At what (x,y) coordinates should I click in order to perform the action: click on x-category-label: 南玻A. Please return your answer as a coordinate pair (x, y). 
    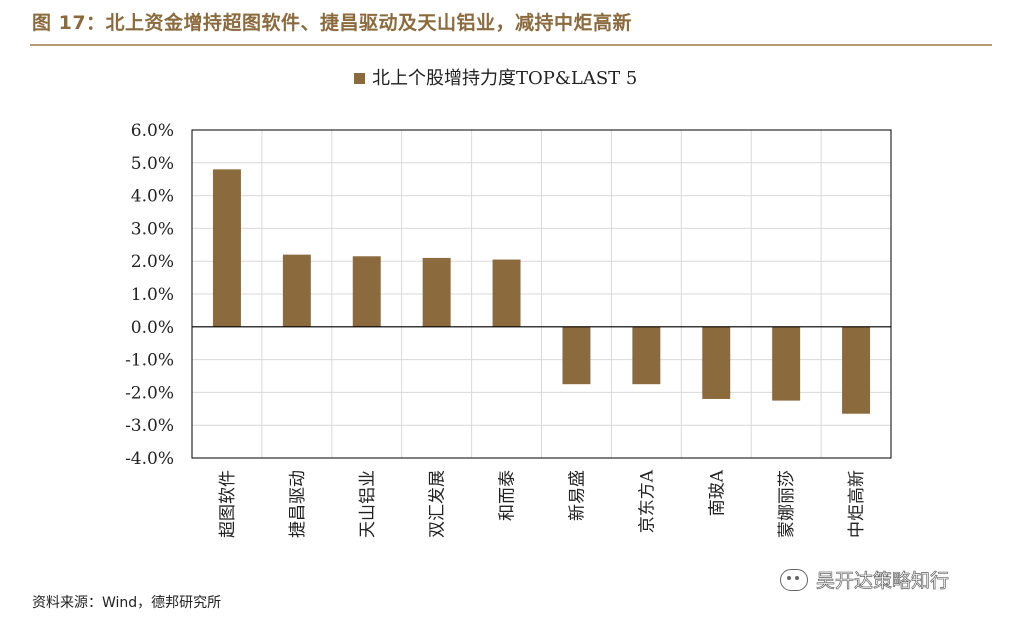
    Looking at the image, I should click on (717, 492).